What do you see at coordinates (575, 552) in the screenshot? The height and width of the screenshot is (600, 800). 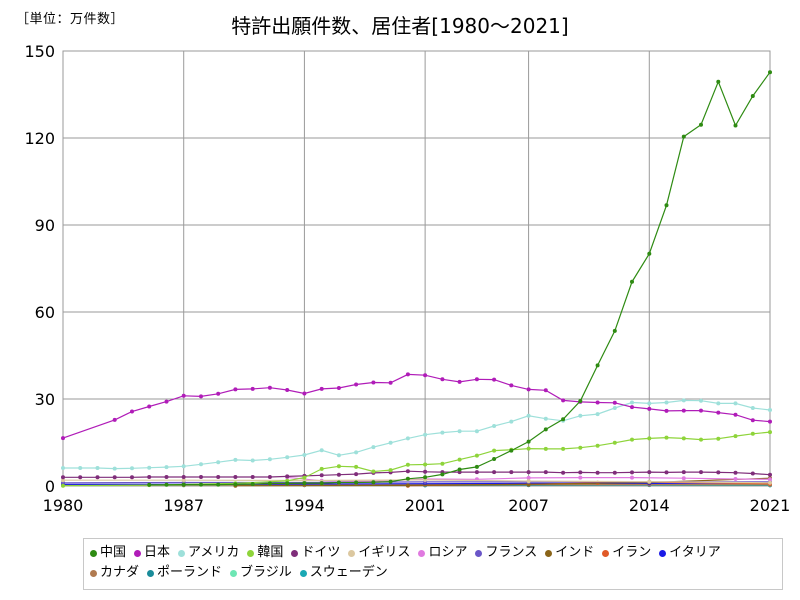 I see `legend-label: インド` at bounding box center [575, 552].